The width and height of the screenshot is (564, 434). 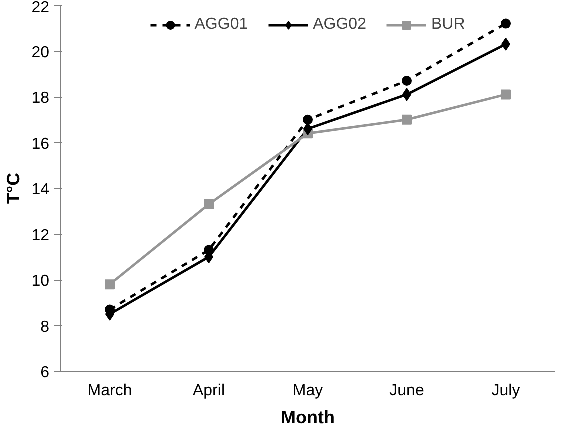 What do you see at coordinates (45, 327) in the screenshot?
I see `y-tick-label: 8` at bounding box center [45, 327].